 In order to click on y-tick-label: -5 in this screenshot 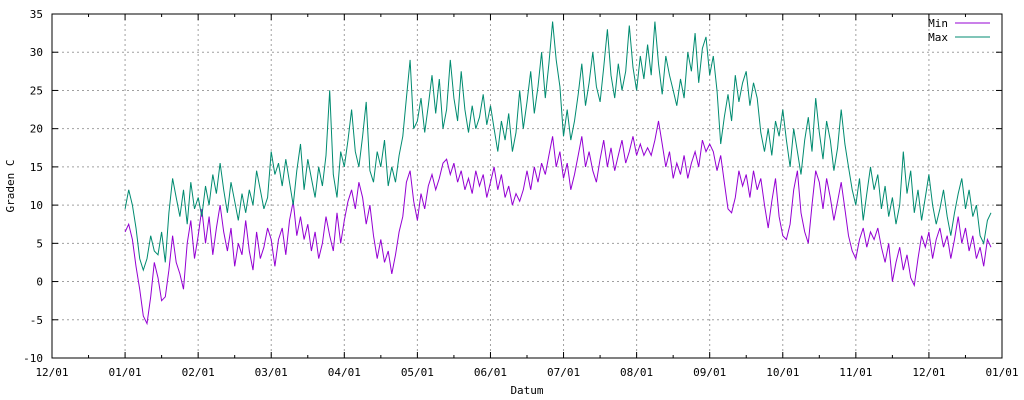, I will do `click(36, 320)`.